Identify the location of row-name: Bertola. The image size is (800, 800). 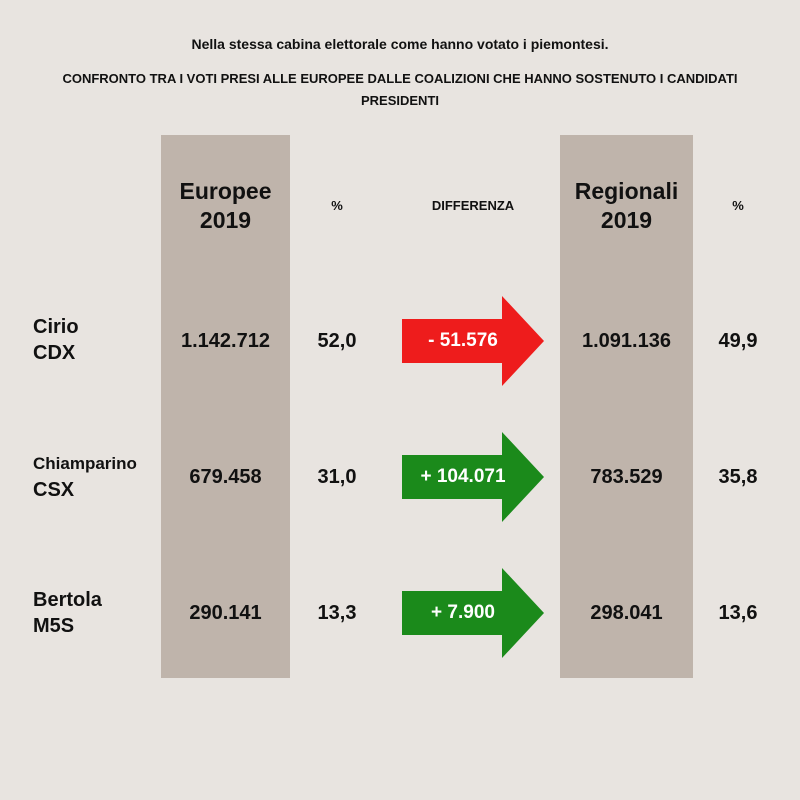
(67, 600).